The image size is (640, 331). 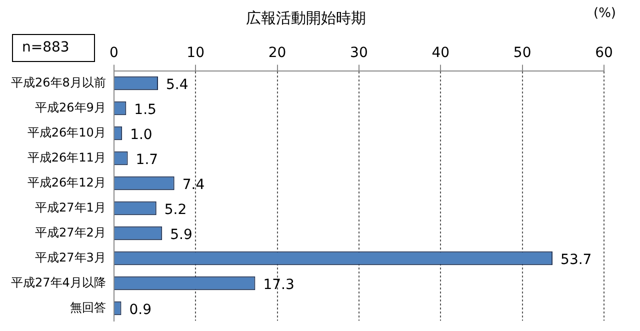 I want to click on y-tick-label: 平成26年11月, so click(x=66, y=157).